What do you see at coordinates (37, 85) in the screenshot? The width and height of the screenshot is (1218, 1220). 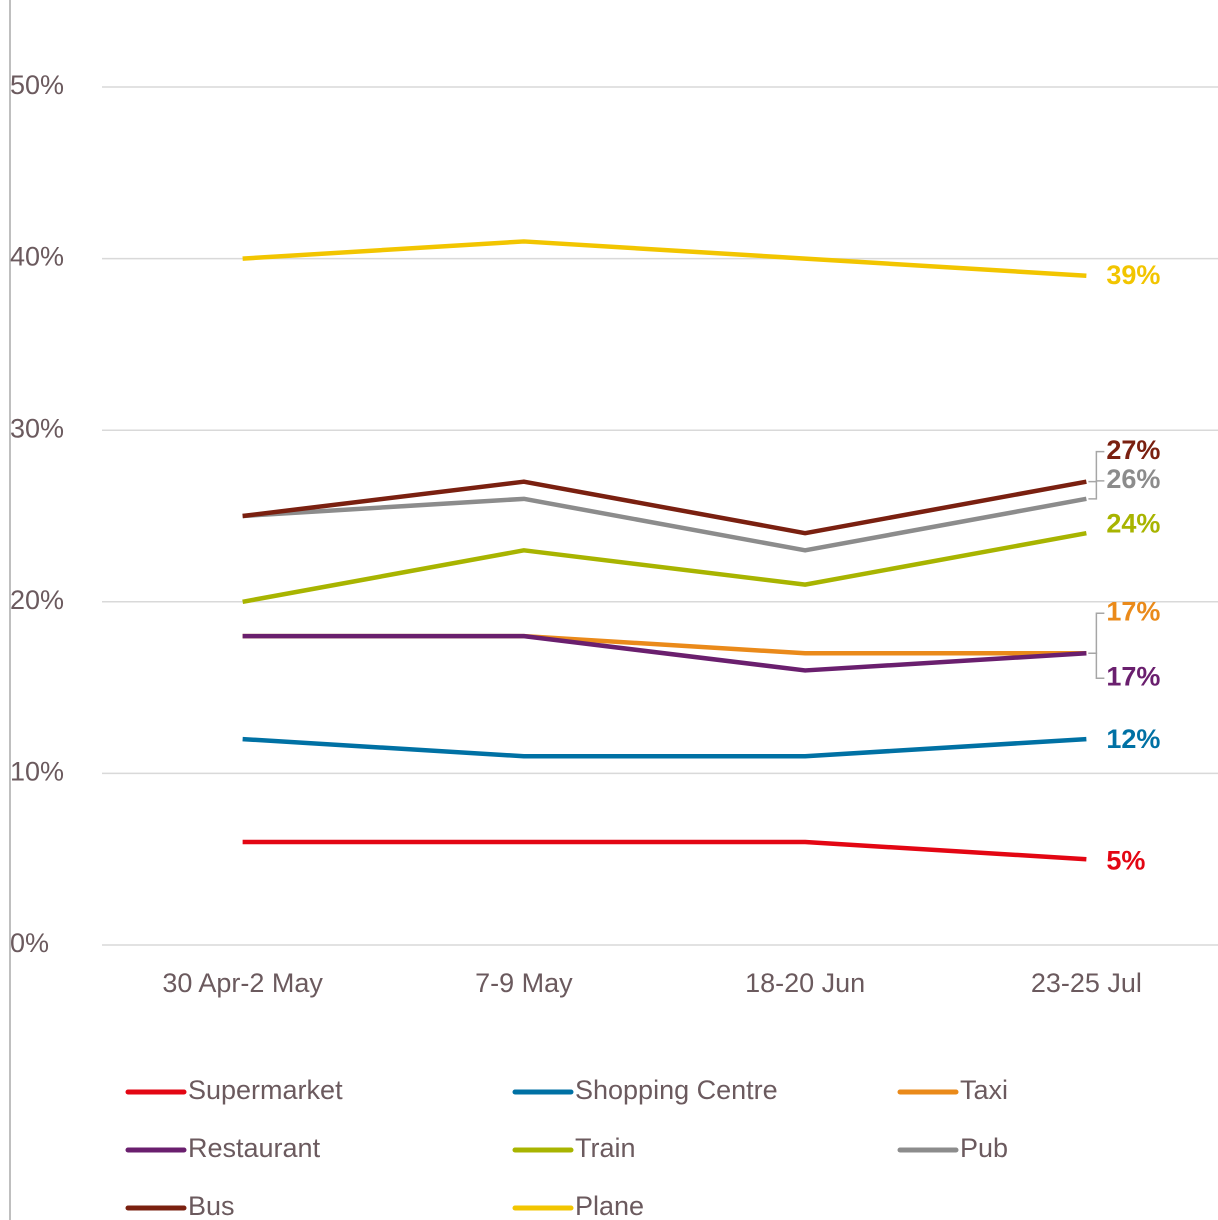 I see `y-tick-label: 50%` at bounding box center [37, 85].